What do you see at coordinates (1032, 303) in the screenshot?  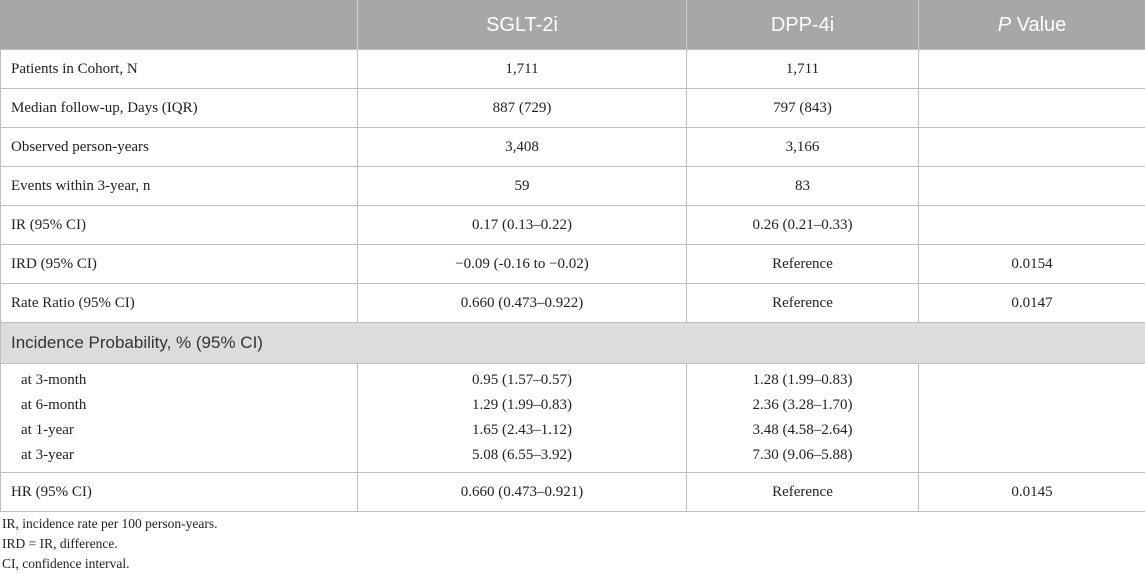 I see `p-value-cell: 0.0147` at bounding box center [1032, 303].